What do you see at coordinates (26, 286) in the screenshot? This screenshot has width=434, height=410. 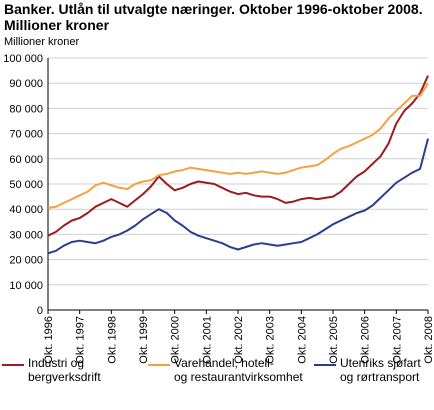 I see `y-tick-label: 10 000` at bounding box center [26, 286].